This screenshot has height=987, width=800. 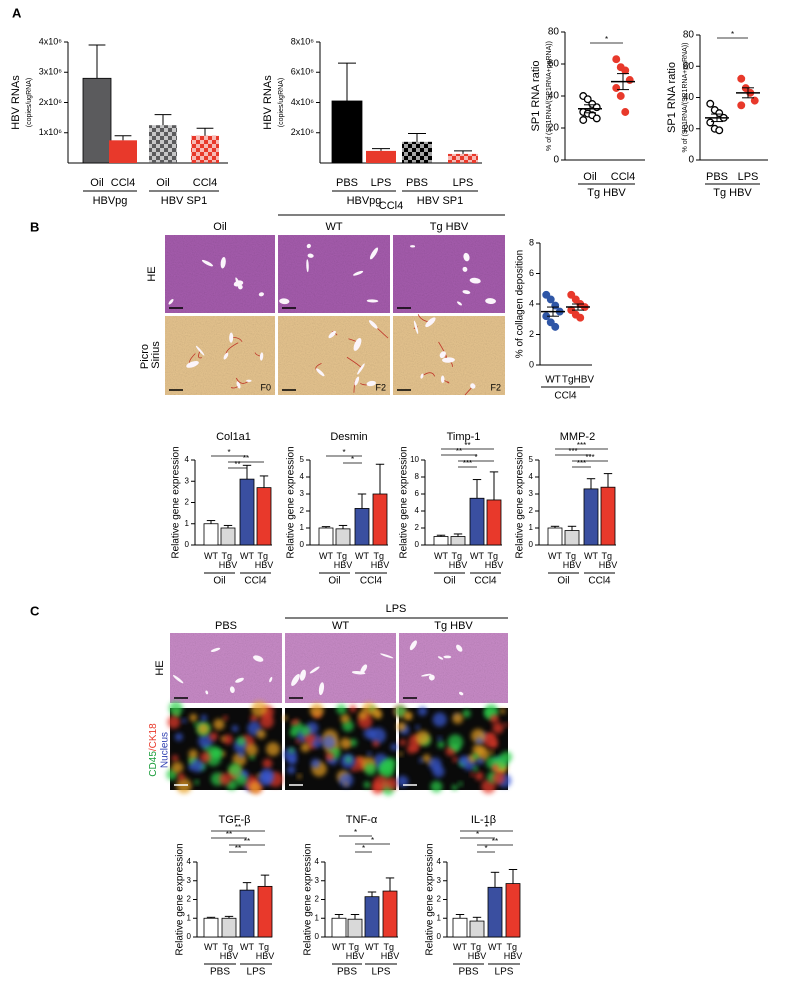 What do you see at coordinates (531, 334) in the screenshot?
I see `y-tick-label: 2` at bounding box center [531, 334].